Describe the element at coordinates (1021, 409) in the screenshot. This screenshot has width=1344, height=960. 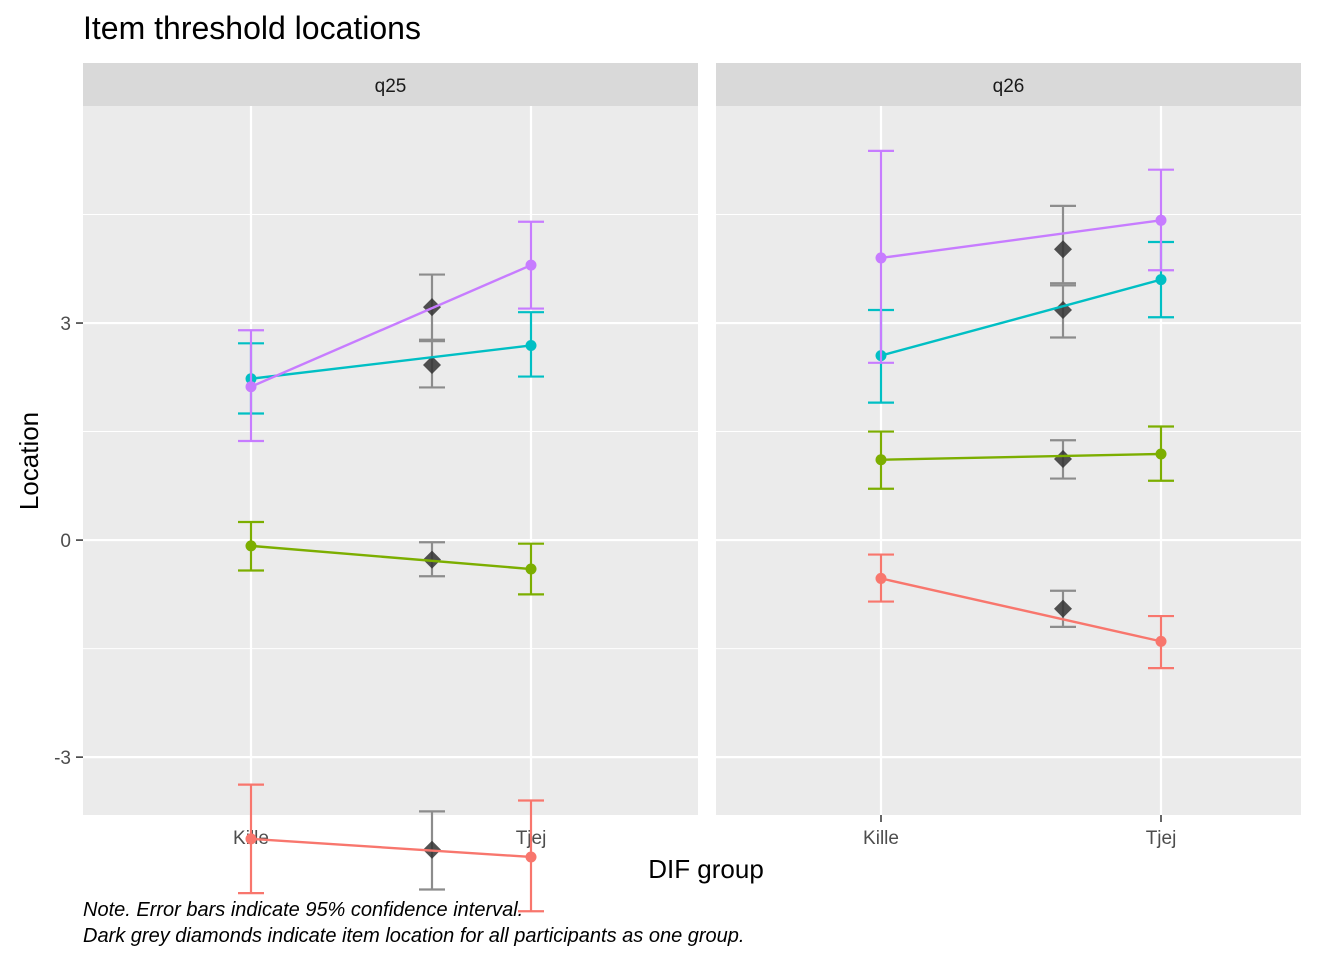
I see `group-estimates` at that location.